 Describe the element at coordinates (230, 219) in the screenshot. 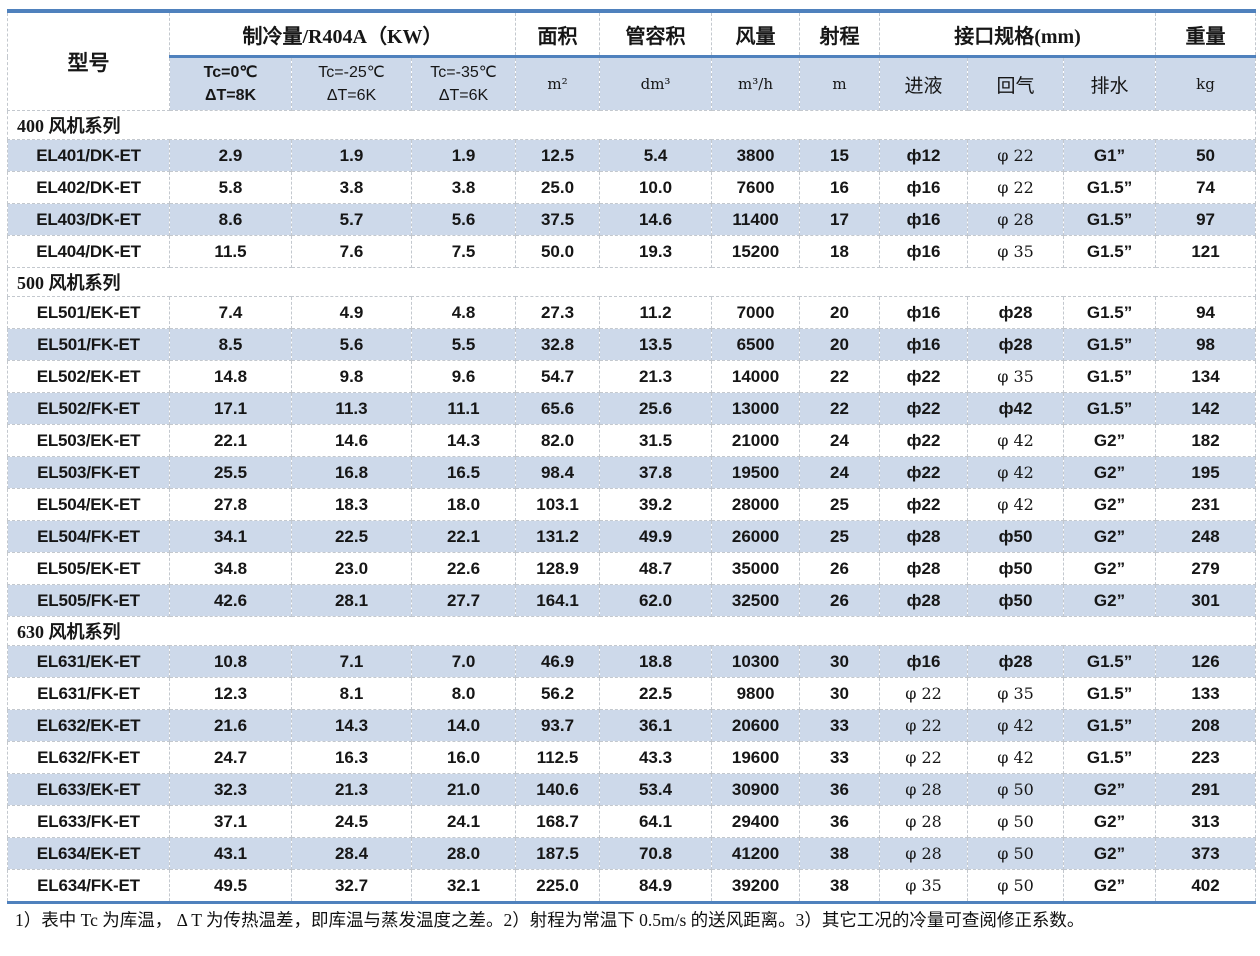

I see `cell-cooling-tc0: 8.6` at that location.